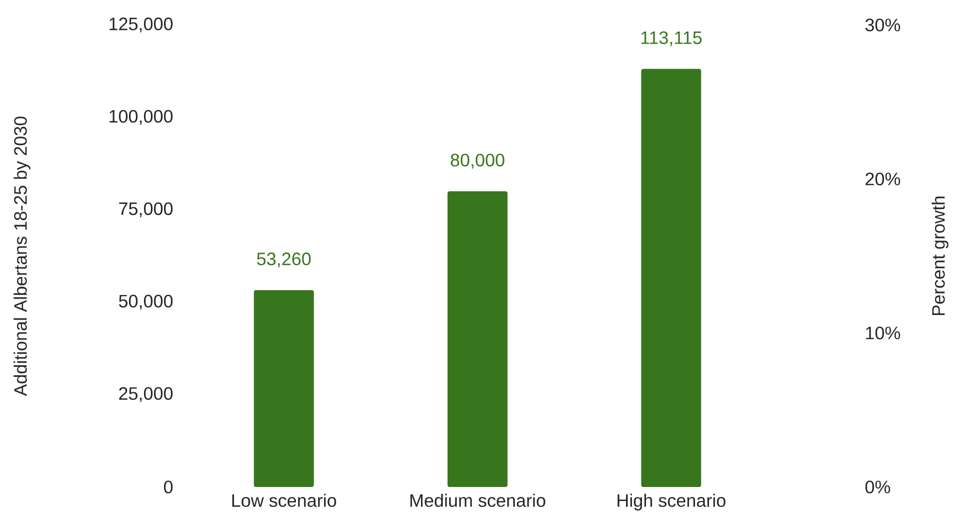  Describe the element at coordinates (22, 256) in the screenshot. I see `y-axis-title: Additional Albertans 18-25 by 2030` at that location.